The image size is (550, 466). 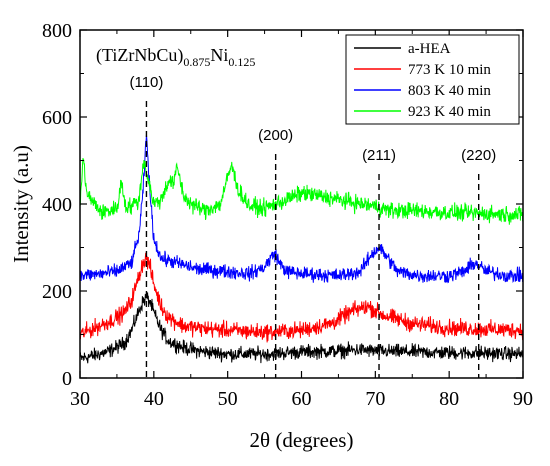 I want to click on legend-label-773-k-10-min: 773 K 10 min, so click(x=449, y=70).